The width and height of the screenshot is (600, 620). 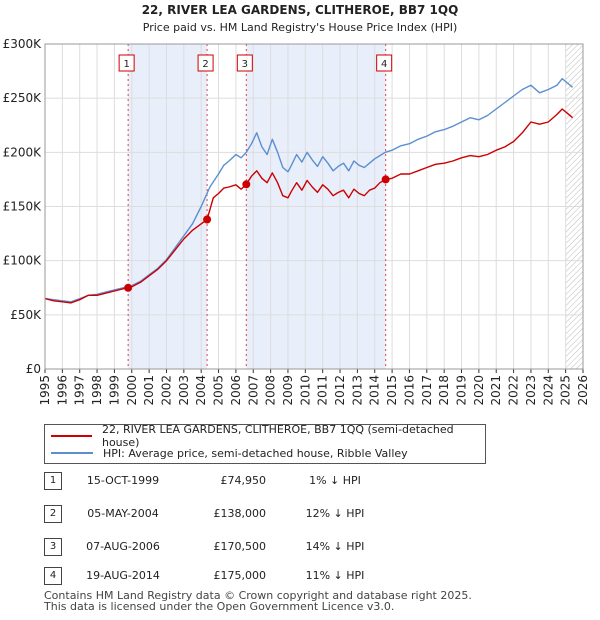 What do you see at coordinates (62, 390) in the screenshot?
I see `x-tick-label: 1996` at bounding box center [62, 390].